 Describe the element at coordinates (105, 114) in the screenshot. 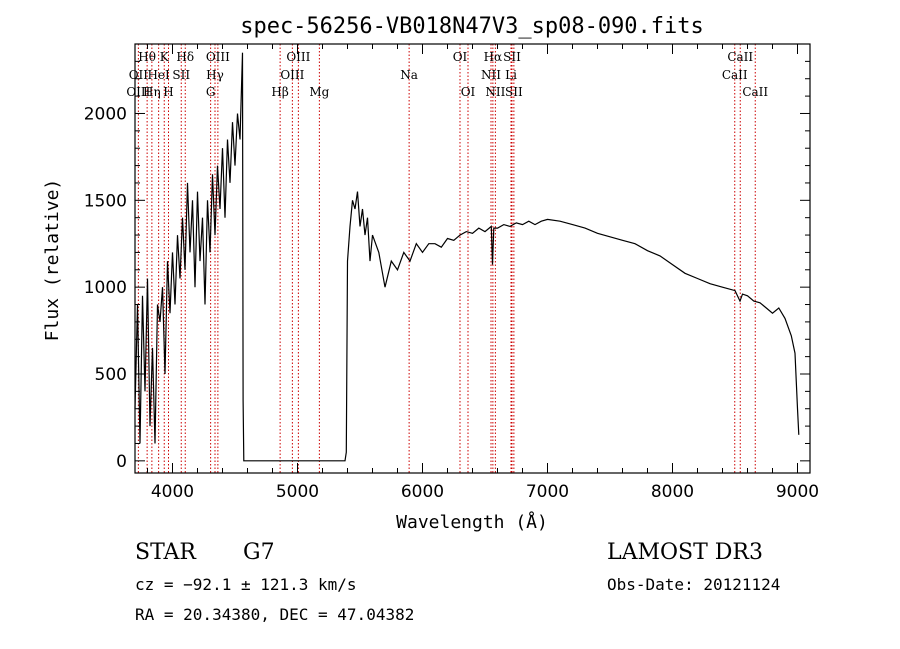

I see `y-tick-label: 2000` at that location.